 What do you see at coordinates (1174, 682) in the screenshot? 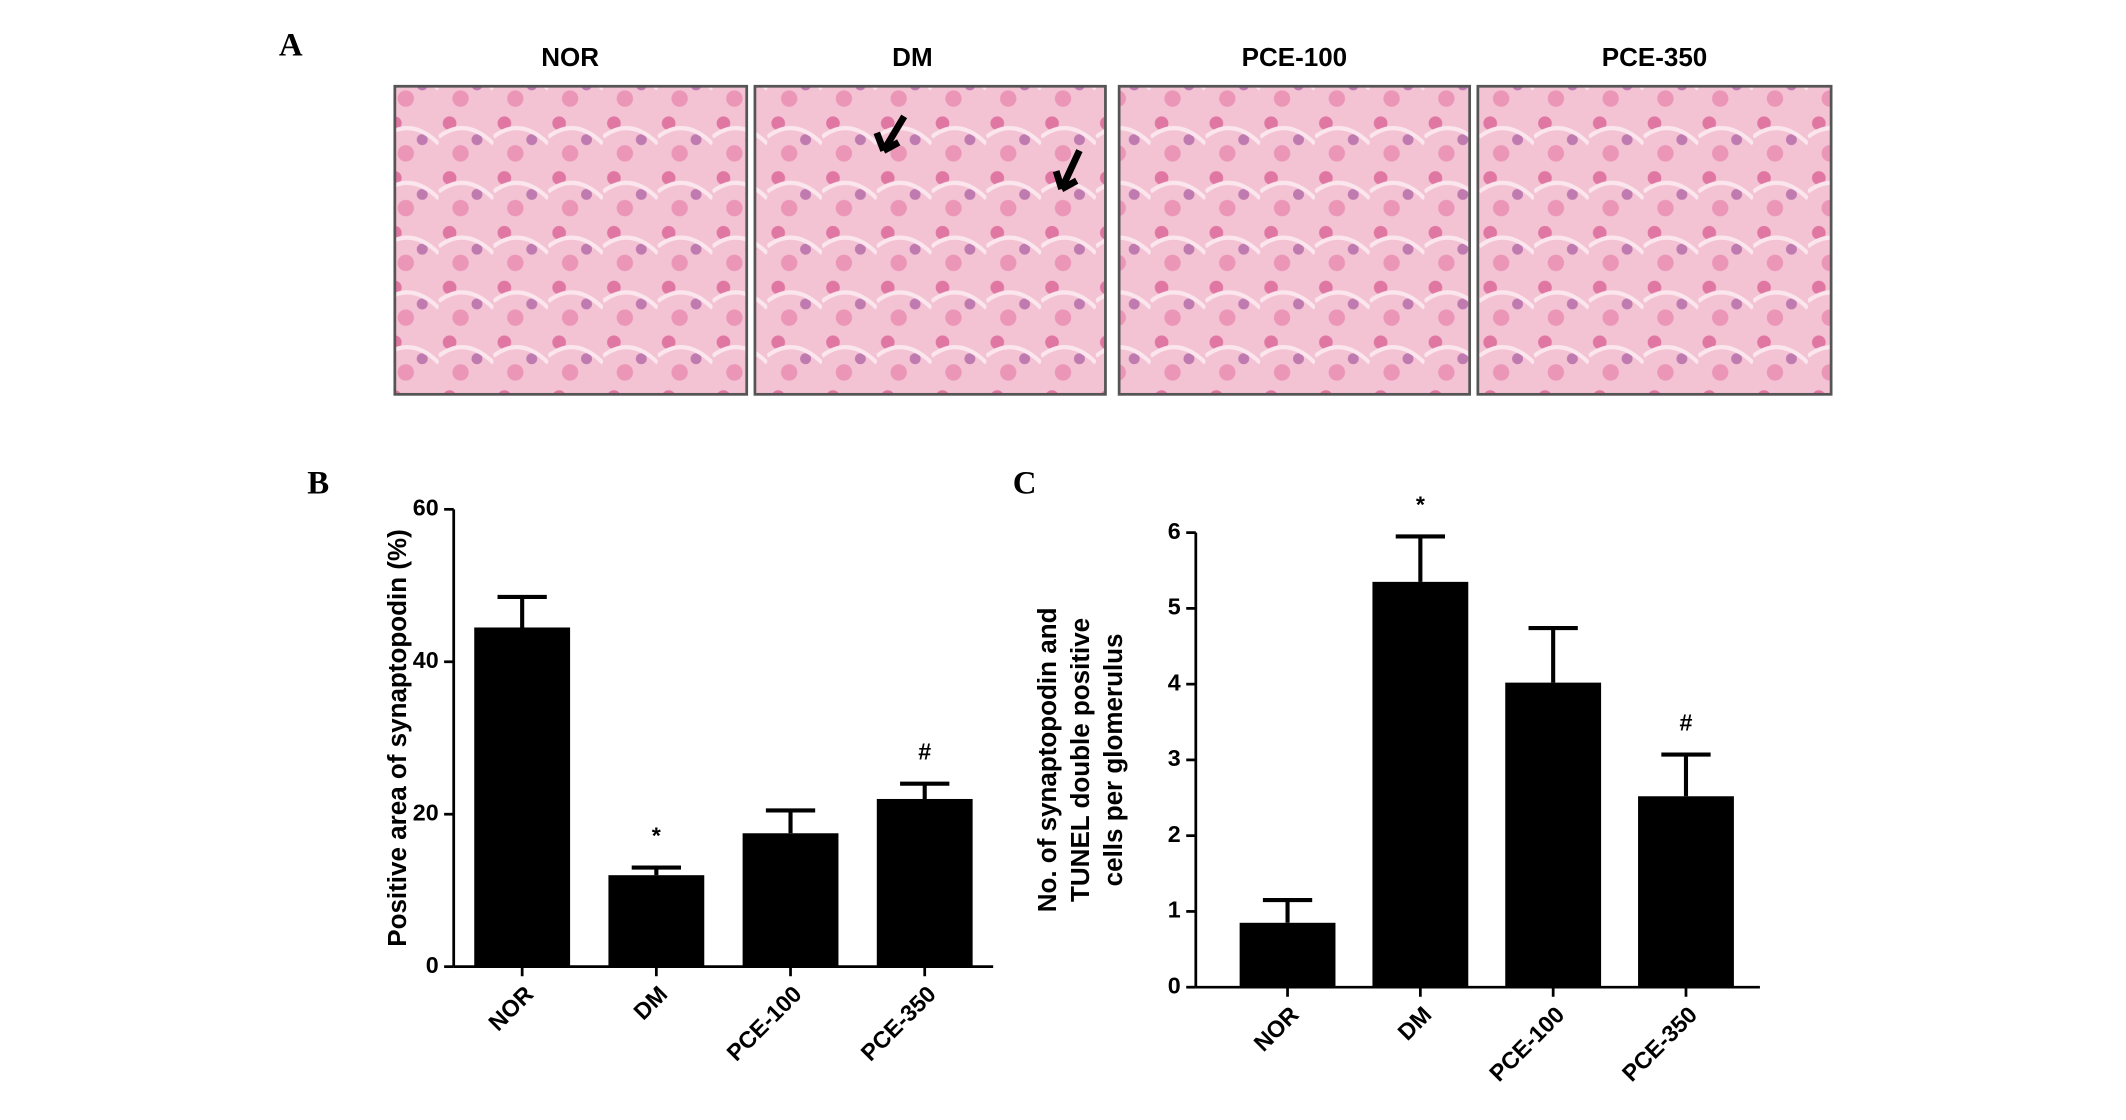
I see `y-tick-label: 4` at bounding box center [1174, 682].